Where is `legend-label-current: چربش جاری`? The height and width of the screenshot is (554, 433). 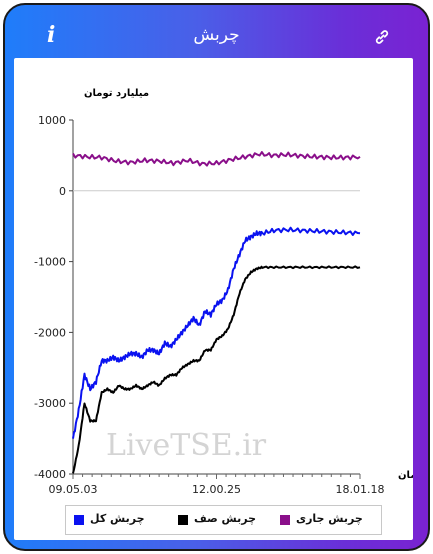 legend-label-current: چربش جاری is located at coordinates (329, 518).